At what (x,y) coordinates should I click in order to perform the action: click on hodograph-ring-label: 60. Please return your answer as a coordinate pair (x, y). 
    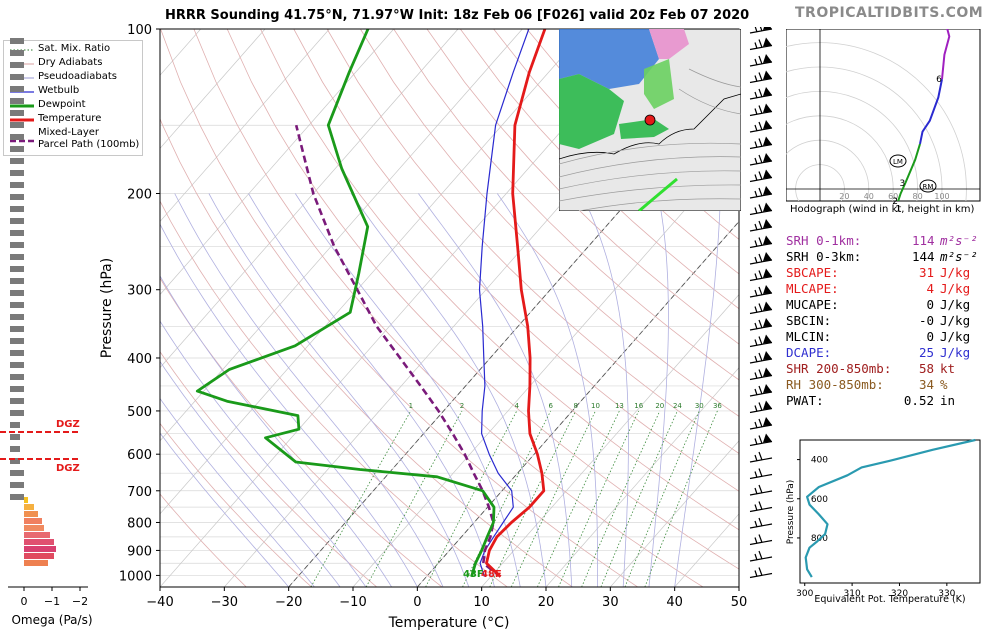
    Looking at the image, I should click on (893, 196).